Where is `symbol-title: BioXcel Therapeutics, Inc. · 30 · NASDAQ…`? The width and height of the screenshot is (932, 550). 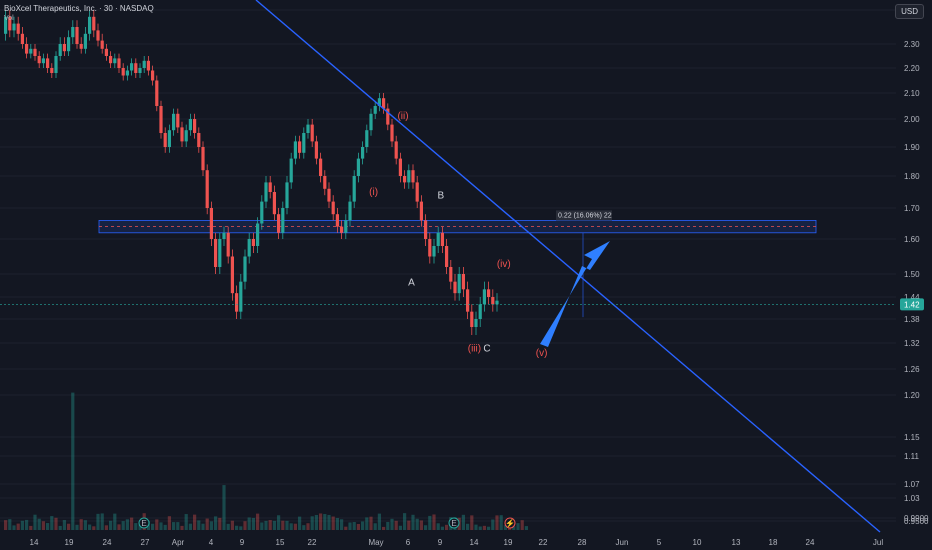
symbol-title: BioXcel Therapeutics, Inc. · 30 · NASDAQ… is located at coordinates (79, 14).